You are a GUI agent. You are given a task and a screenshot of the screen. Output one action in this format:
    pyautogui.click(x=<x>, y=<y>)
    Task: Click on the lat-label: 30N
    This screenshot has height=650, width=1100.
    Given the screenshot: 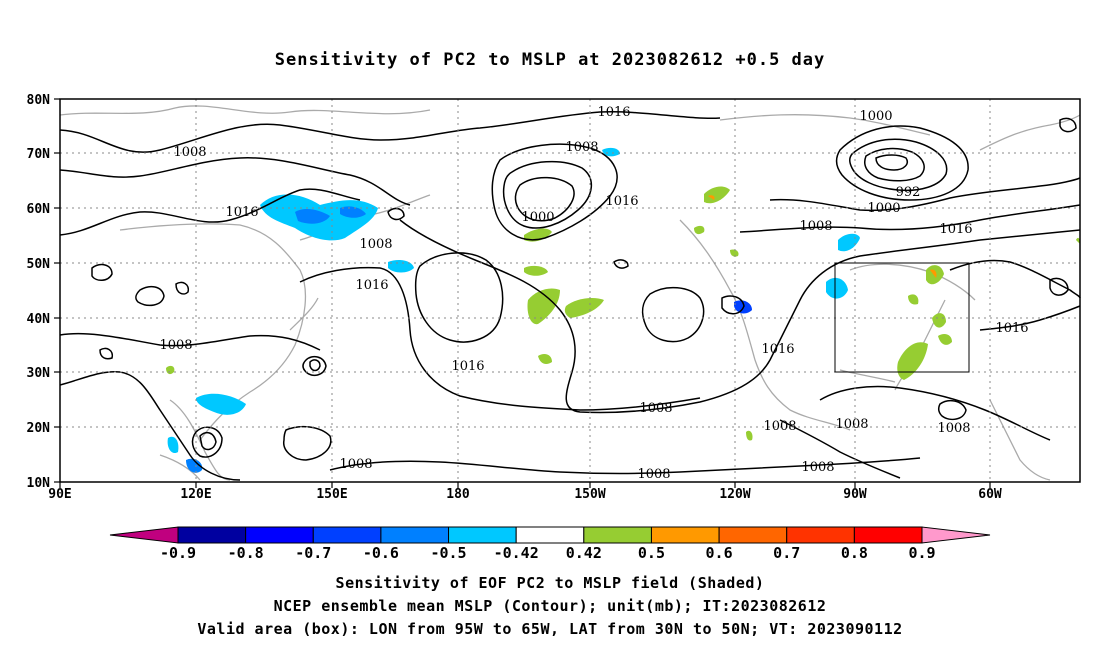 What is the action you would take?
    pyautogui.click(x=39, y=373)
    